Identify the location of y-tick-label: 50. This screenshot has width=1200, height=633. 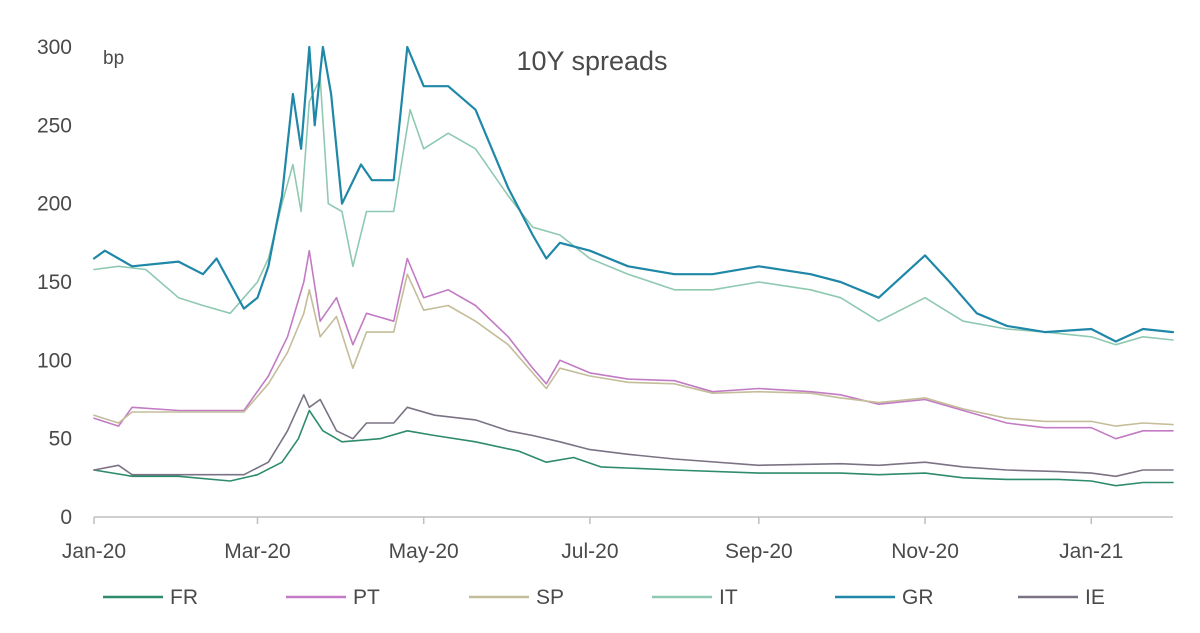
(60, 439).